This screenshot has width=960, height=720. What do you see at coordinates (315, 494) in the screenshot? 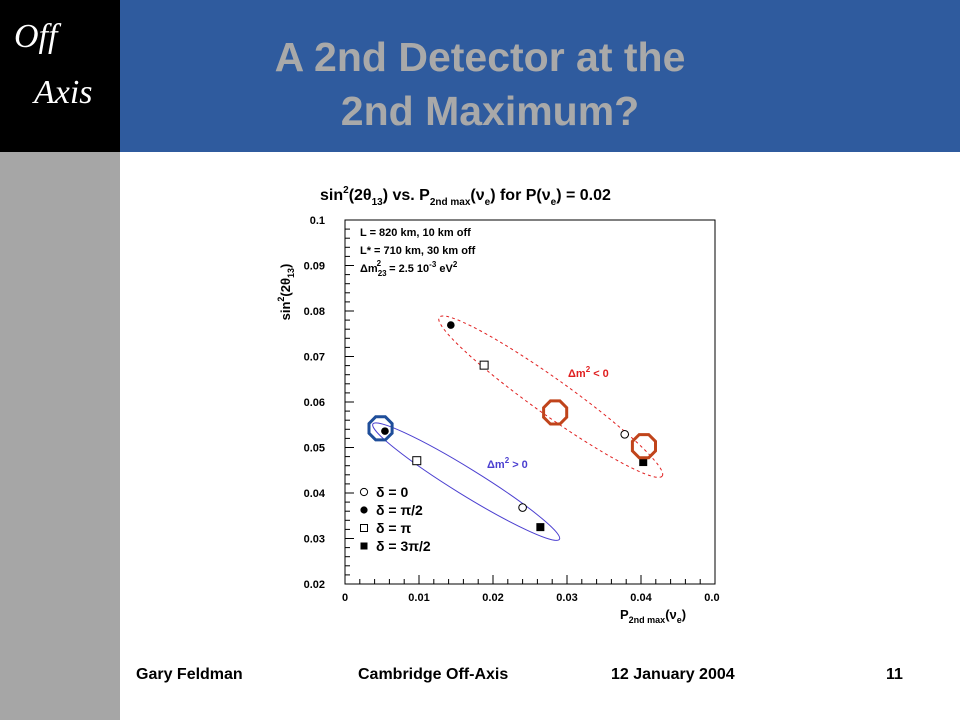
I see `y-tick-label: 0.04` at bounding box center [315, 494].